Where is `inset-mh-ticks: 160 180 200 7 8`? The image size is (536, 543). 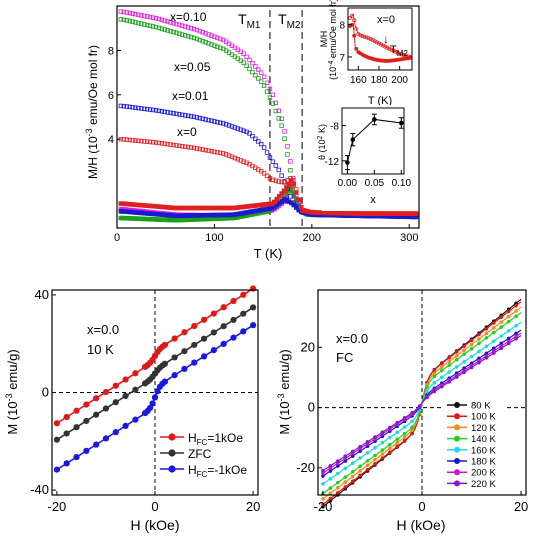 inset-mh-ticks: 160 180 200 7 8 is located at coordinates (373, 53).